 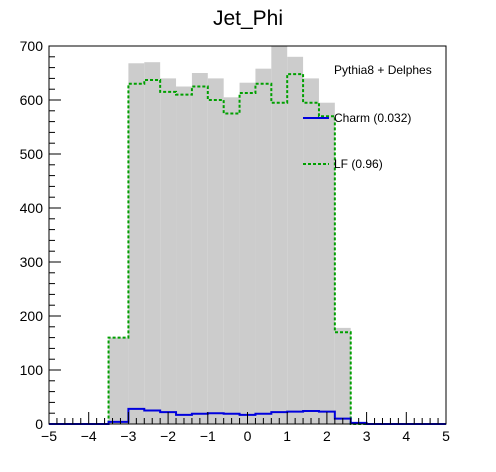 What do you see at coordinates (32, 100) in the screenshot?
I see `y-tick-label: 600` at bounding box center [32, 100].